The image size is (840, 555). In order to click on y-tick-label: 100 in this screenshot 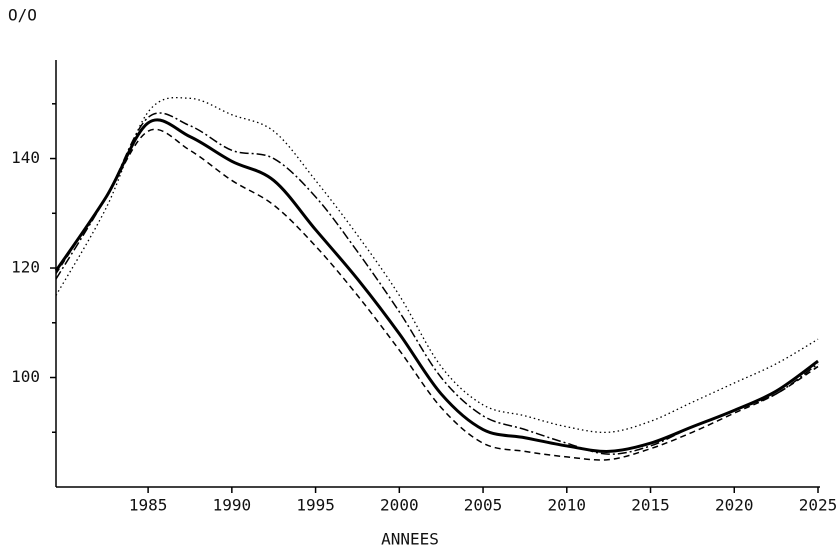, I will do `click(25, 376)`.